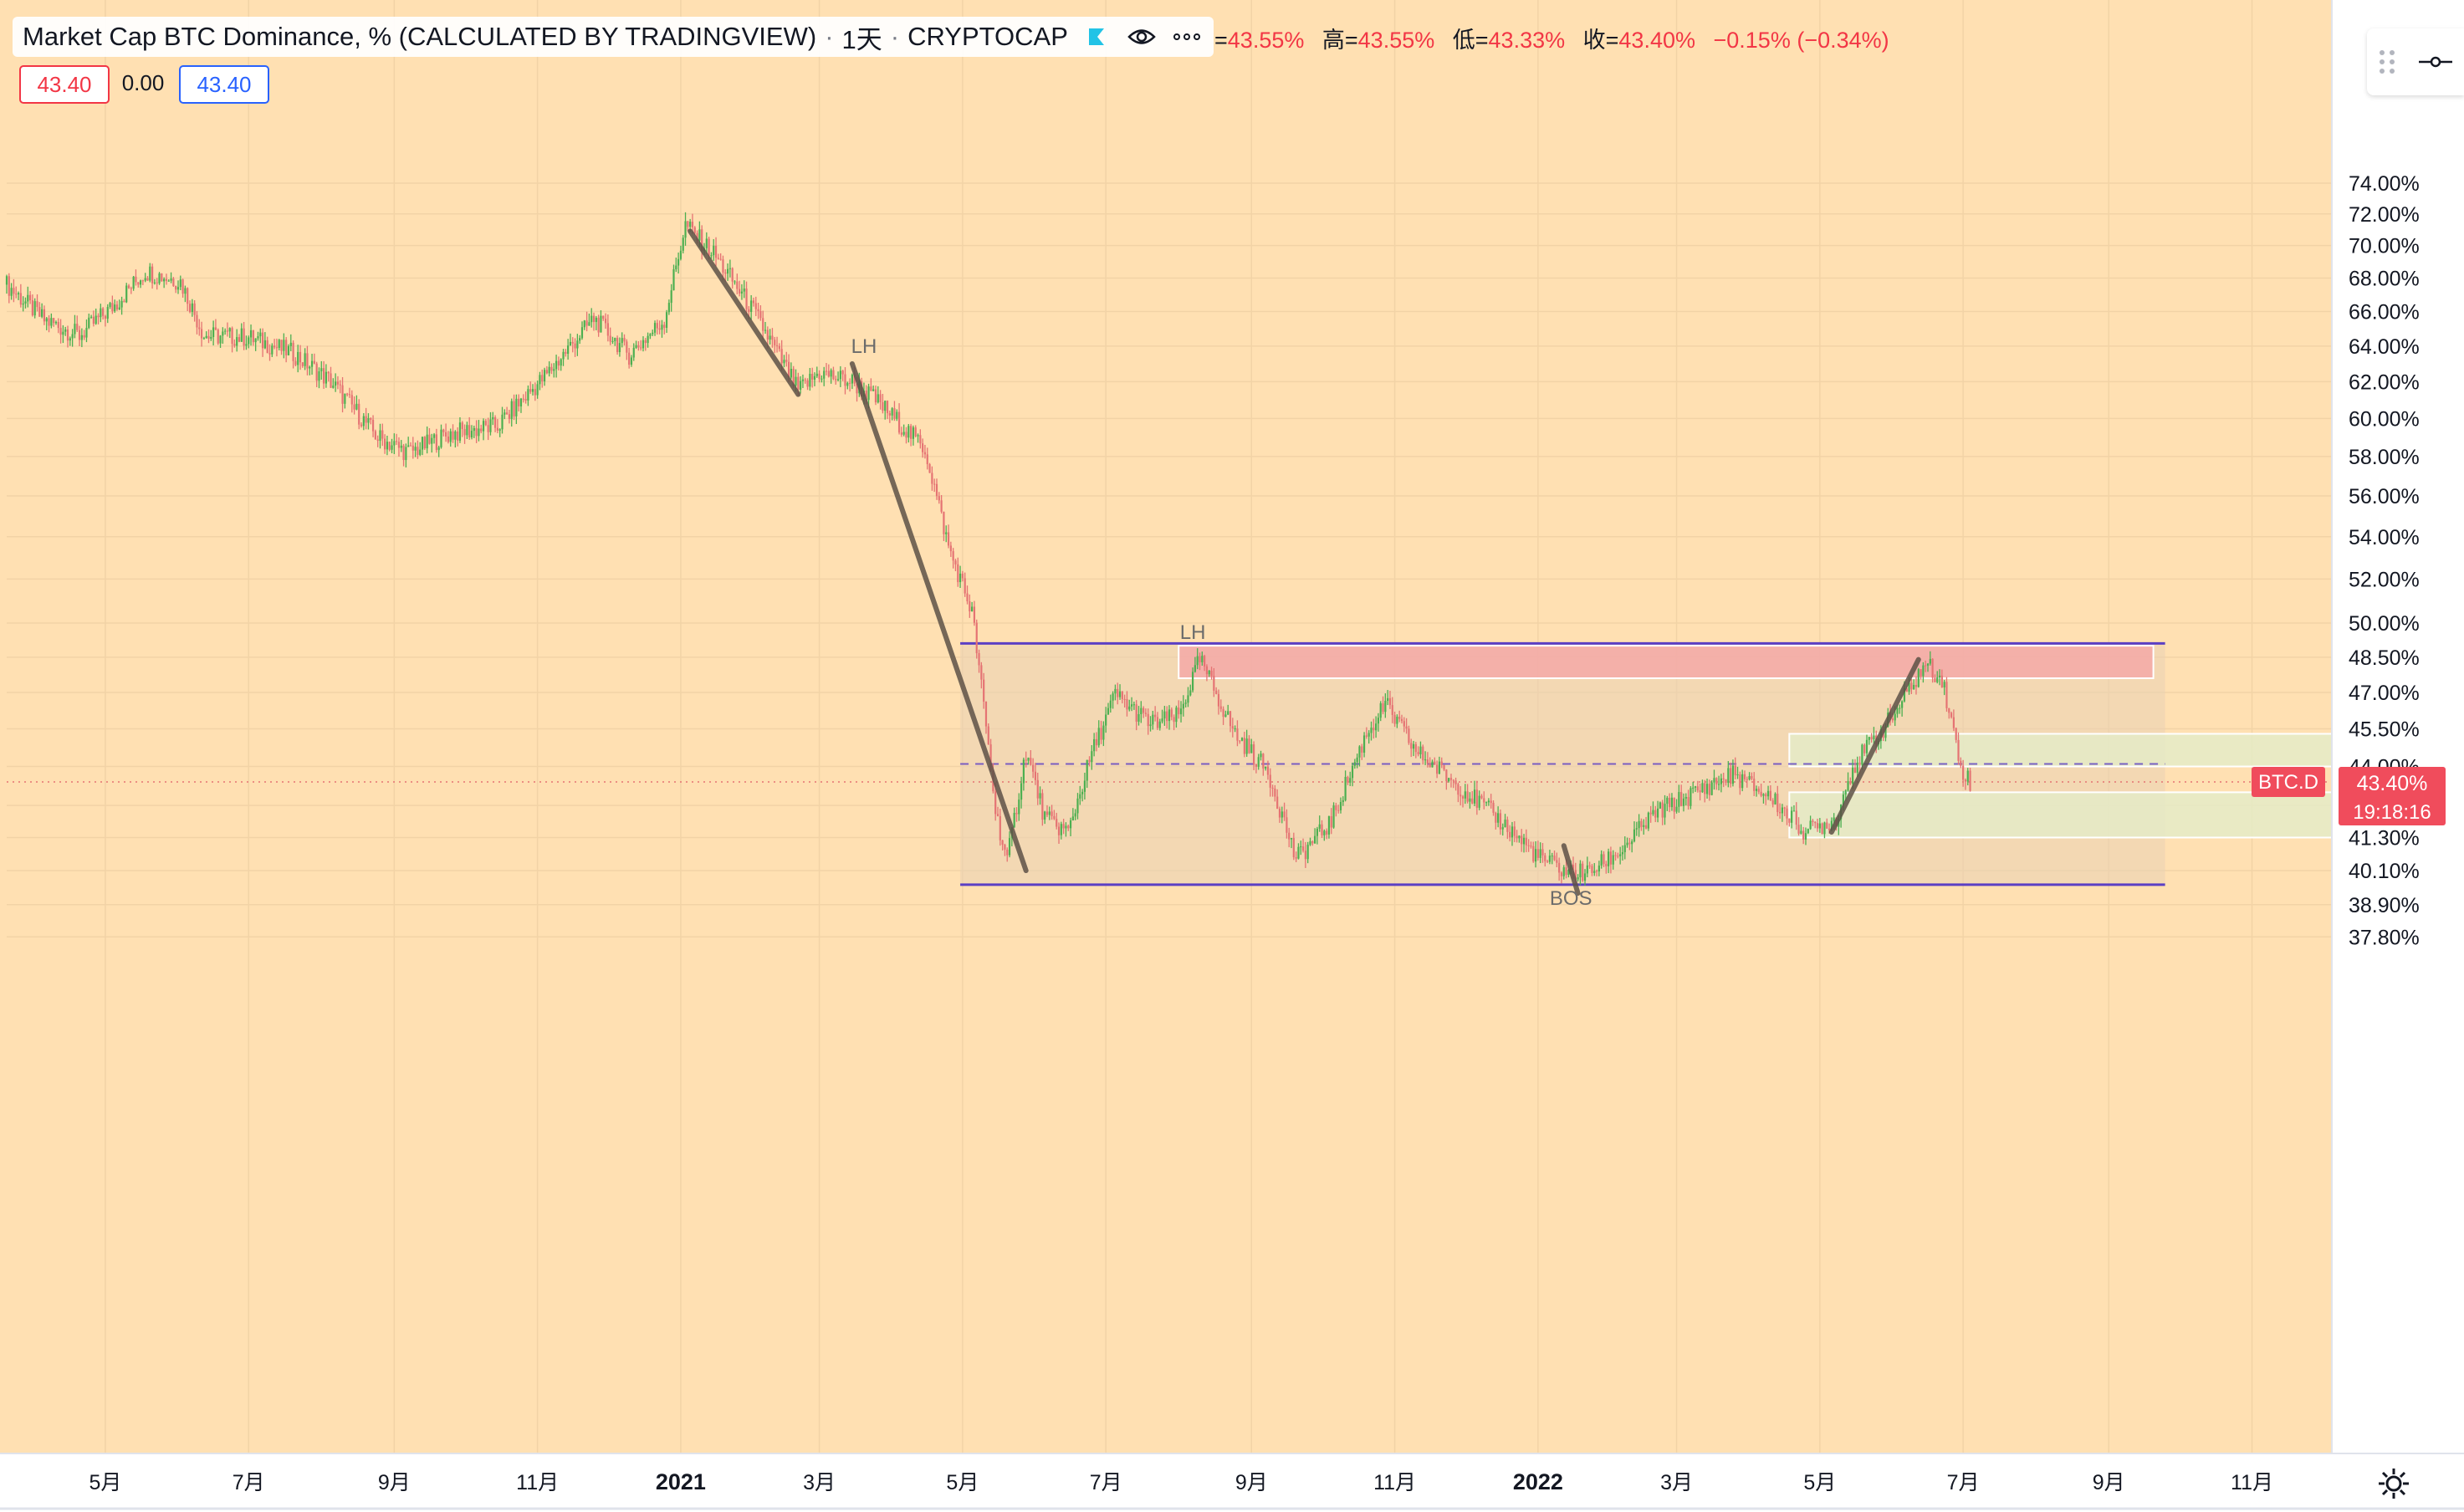  Describe the element at coordinates (1142, 37) in the screenshot. I see `eye-icon` at that location.